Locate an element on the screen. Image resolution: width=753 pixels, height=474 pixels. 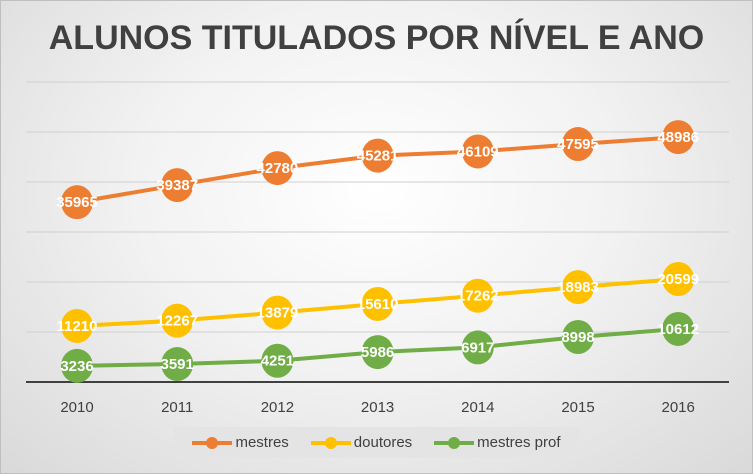
legend-item-mestres-prof: mestres prof is located at coordinates (497, 442).